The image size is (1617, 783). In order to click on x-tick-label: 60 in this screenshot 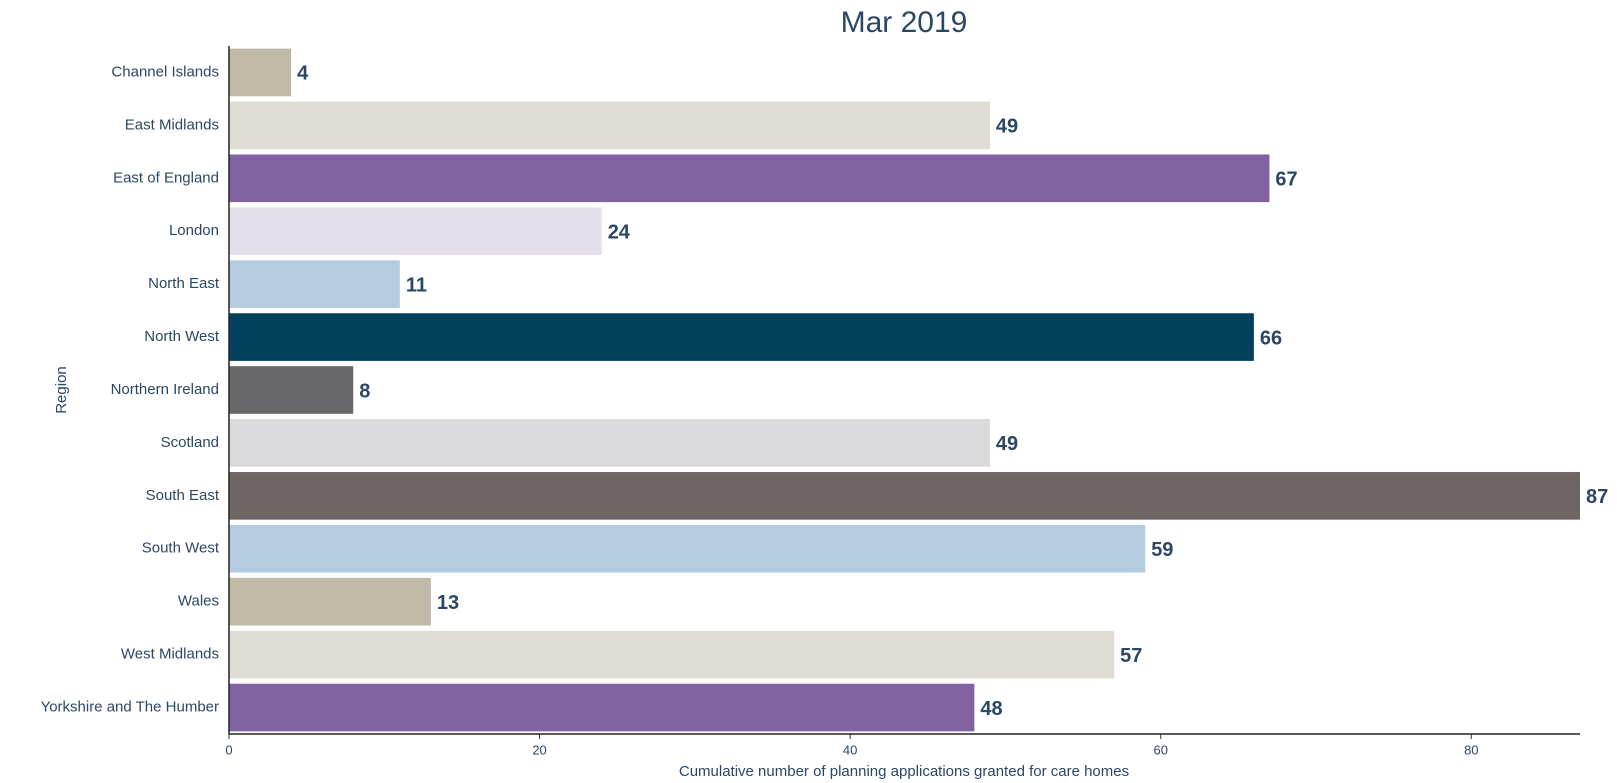, I will do `click(1160, 749)`.